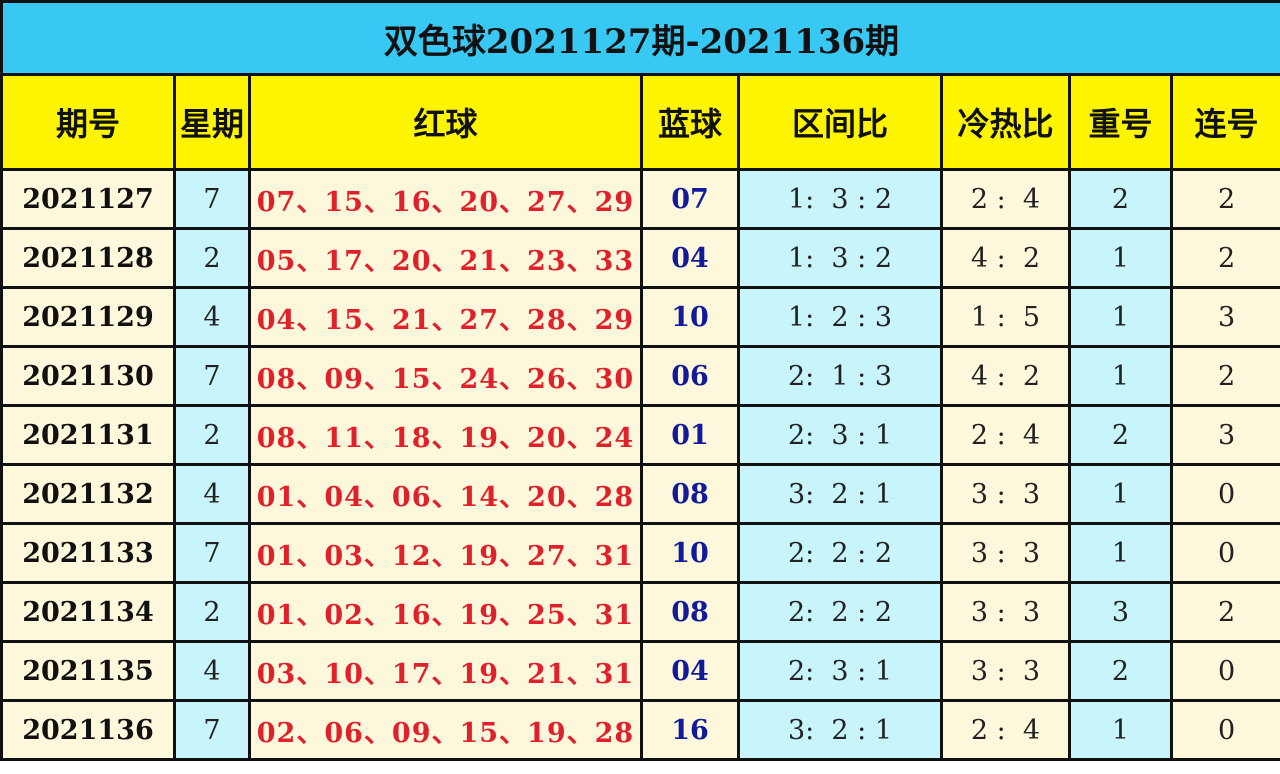  What do you see at coordinates (1005, 122) in the screenshot?
I see `header-hot-cold-ratio: 冷热比` at bounding box center [1005, 122].